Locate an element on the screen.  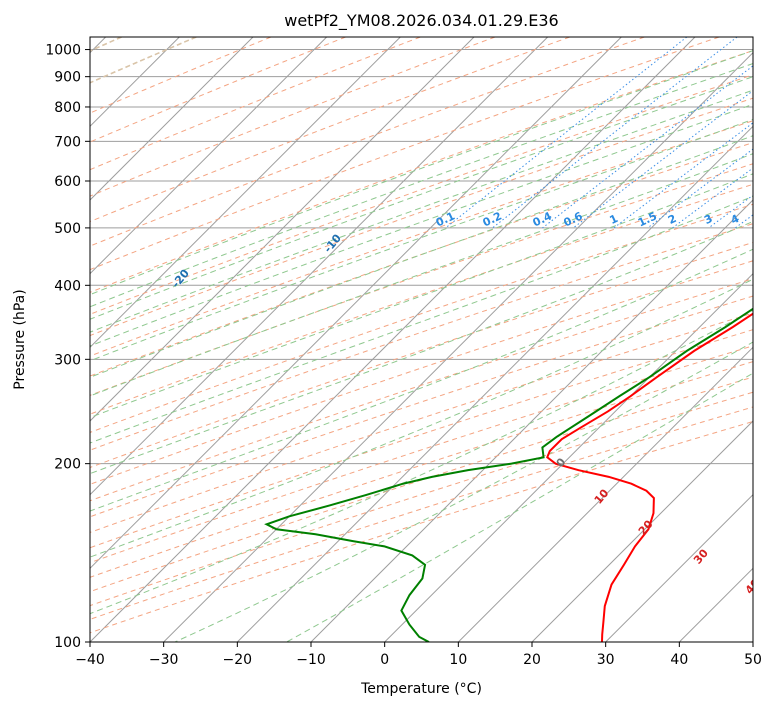
outer-curve is located at coordinates (143, 60).